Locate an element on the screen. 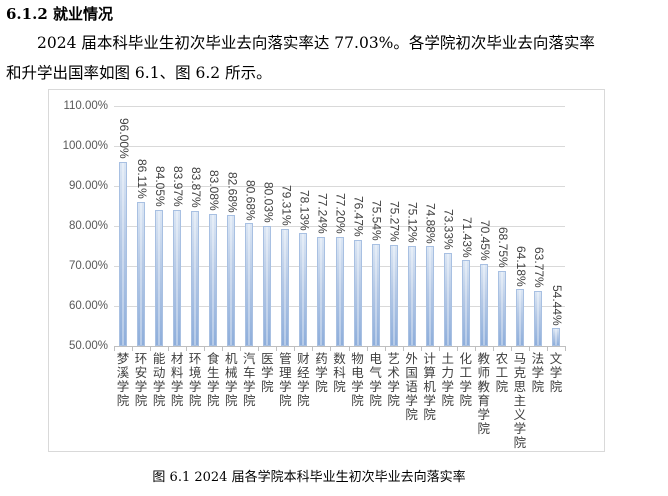 The image size is (668, 496). figure-caption: 图 6.1 2024 届各学院本科毕业生初次毕业去向落实率 is located at coordinates (309, 477).